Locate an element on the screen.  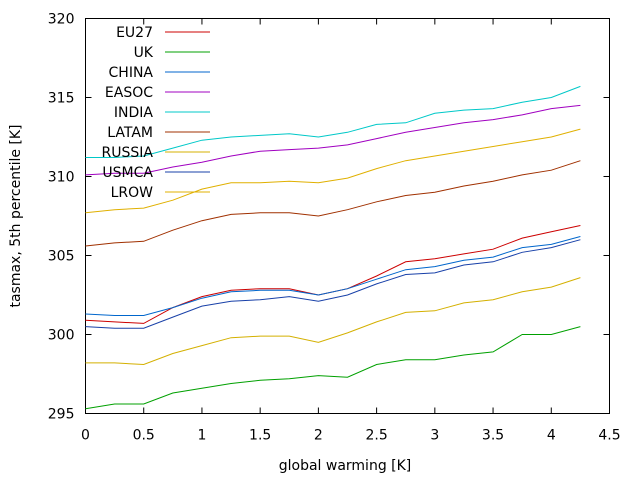
legend-label-uk: UK is located at coordinates (144, 53).